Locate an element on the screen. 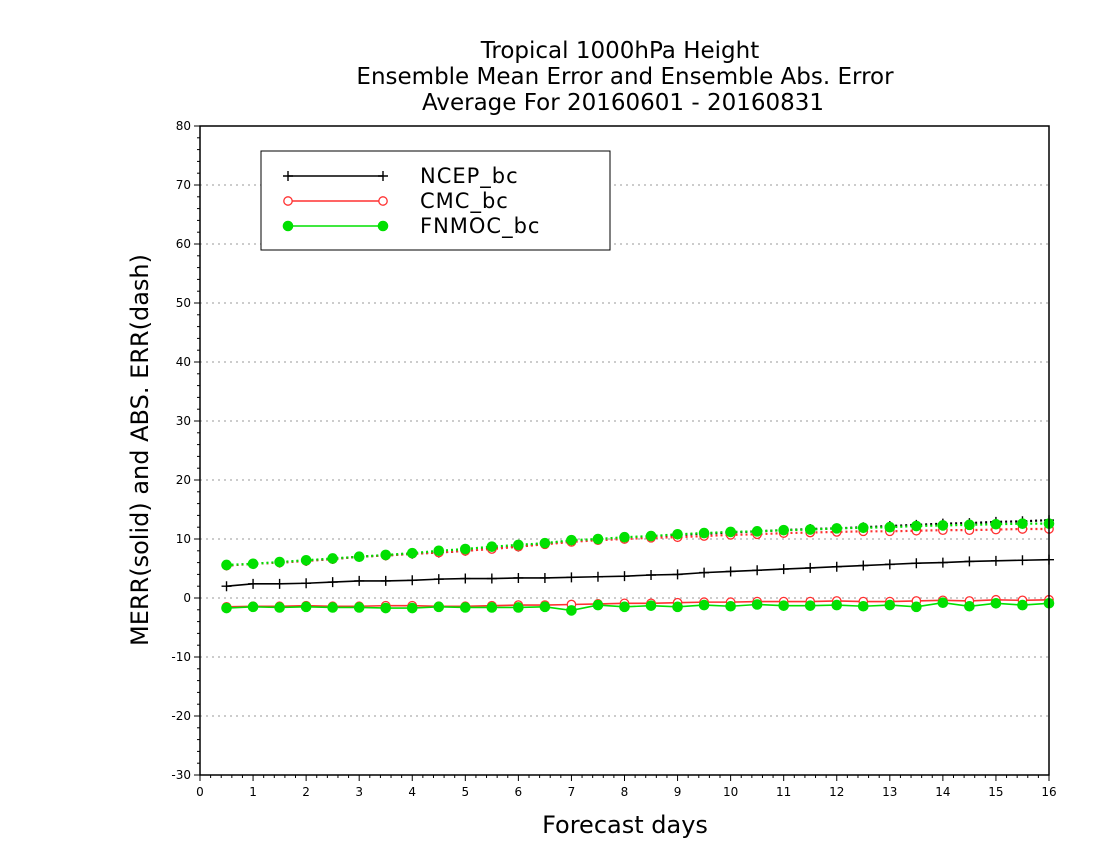 The image size is (1100, 850). series-cmc-bc is located at coordinates (637, 568).